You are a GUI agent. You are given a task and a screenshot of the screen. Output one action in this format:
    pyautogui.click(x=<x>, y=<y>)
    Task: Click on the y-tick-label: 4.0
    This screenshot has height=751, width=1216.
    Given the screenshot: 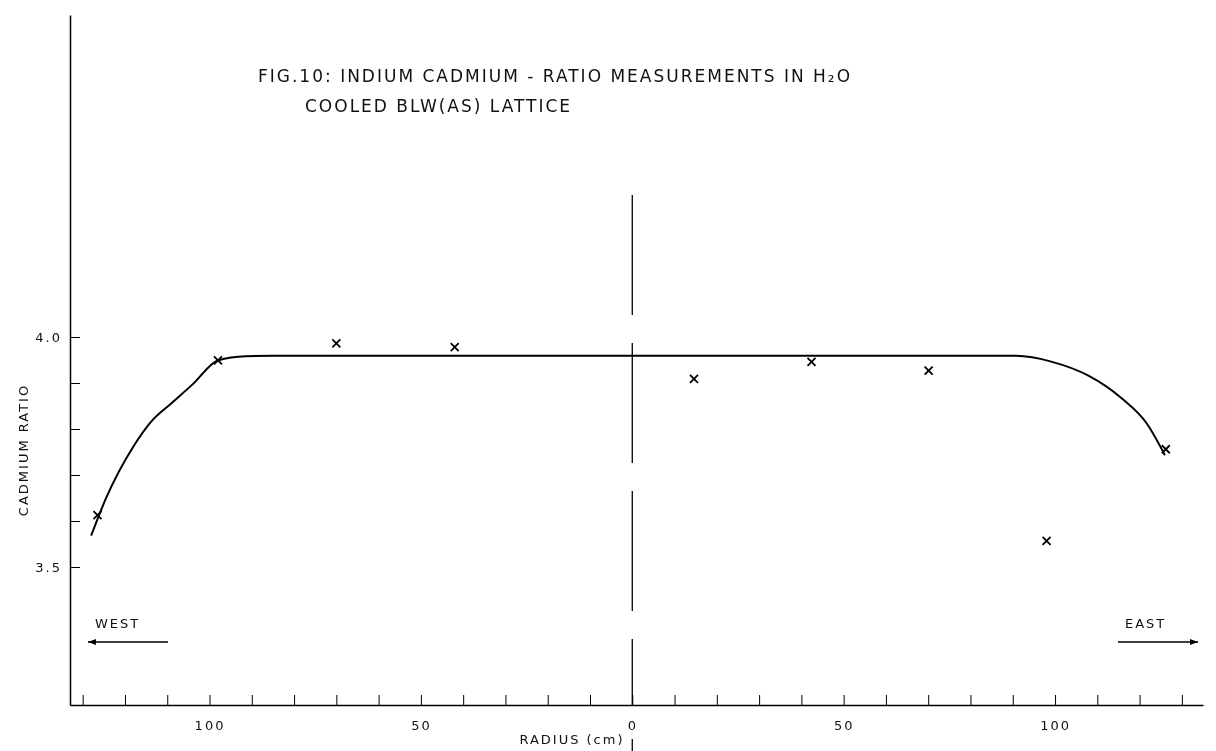 What is the action you would take?
    pyautogui.click(x=48, y=337)
    